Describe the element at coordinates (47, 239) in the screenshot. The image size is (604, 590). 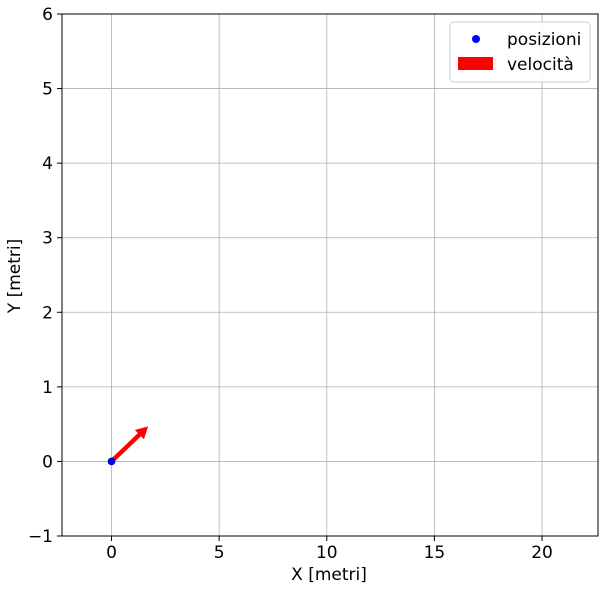
I see `y-tick-label: 3` at that location.